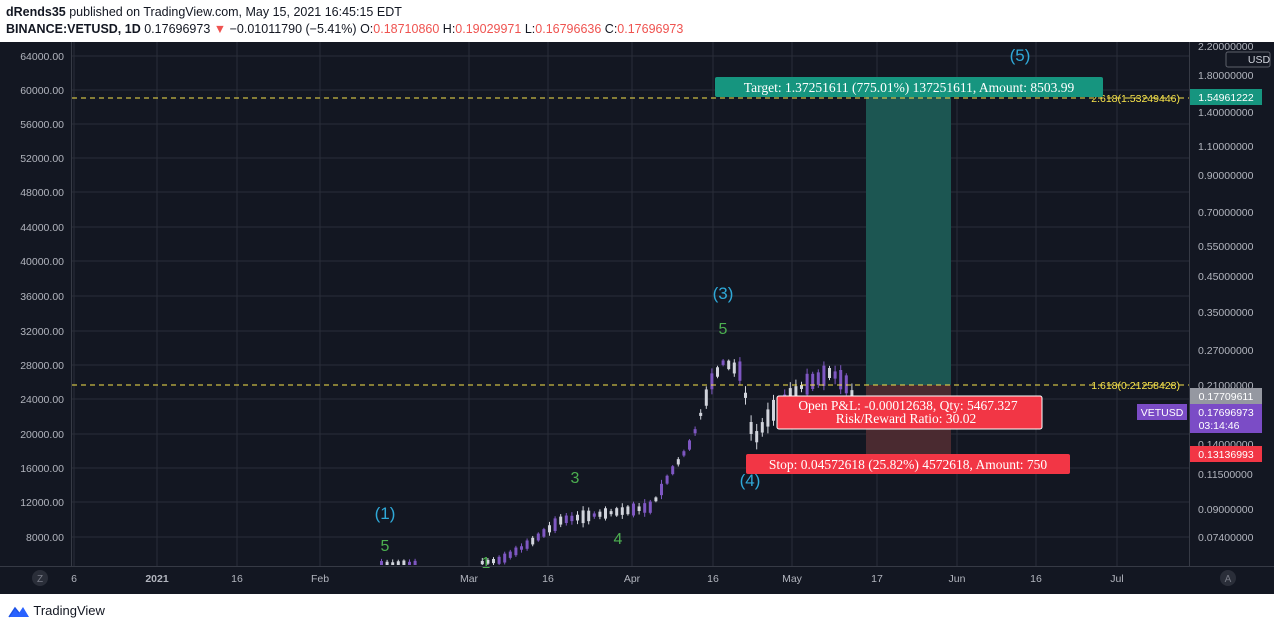  Describe the element at coordinates (723, 293) in the screenshot. I see `wave-label-primary: (3)` at that location.